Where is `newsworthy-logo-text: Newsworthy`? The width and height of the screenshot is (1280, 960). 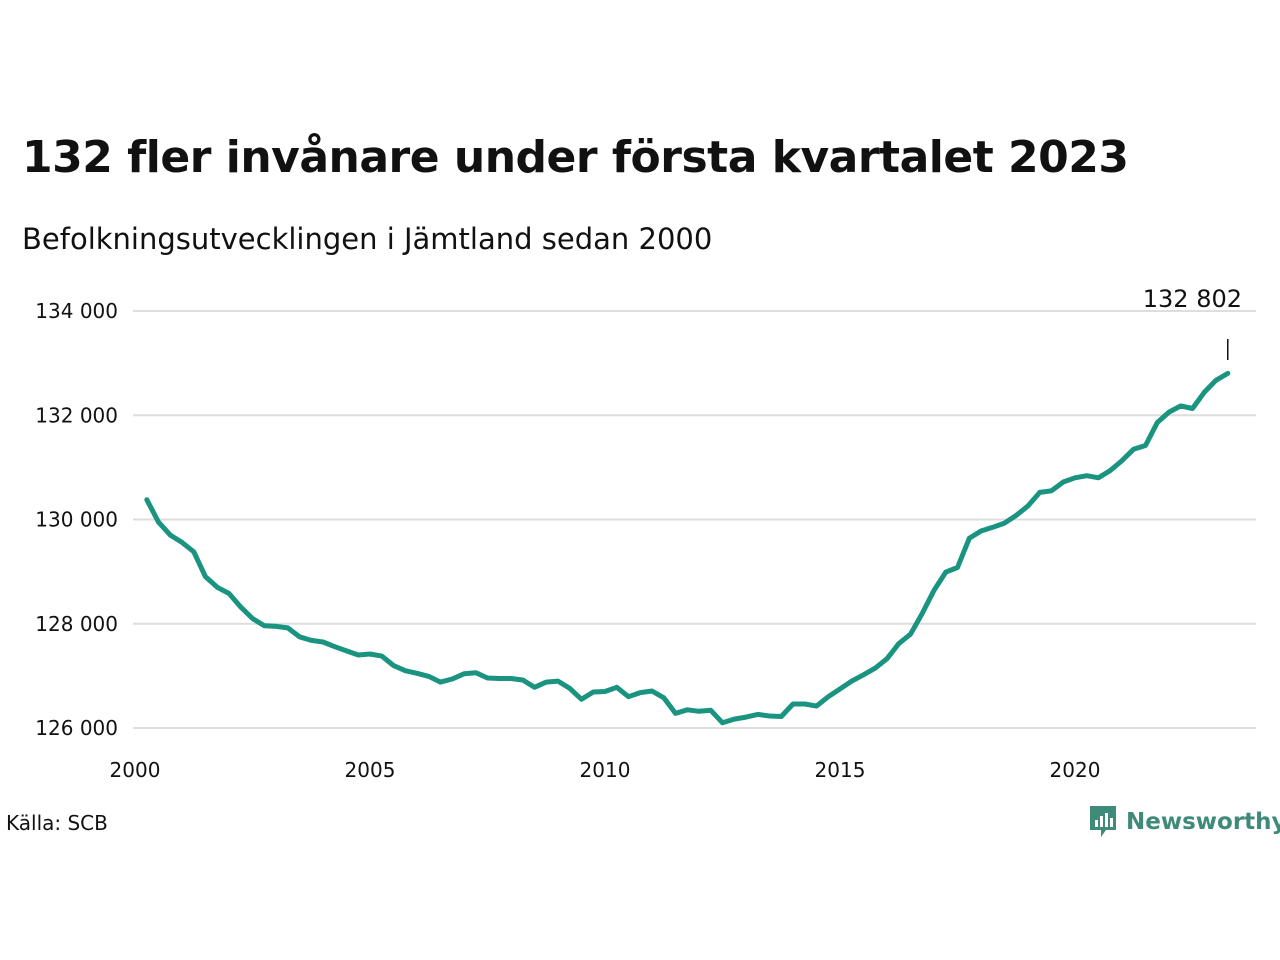 newsworthy-logo-text: Newsworthy is located at coordinates (1203, 822).